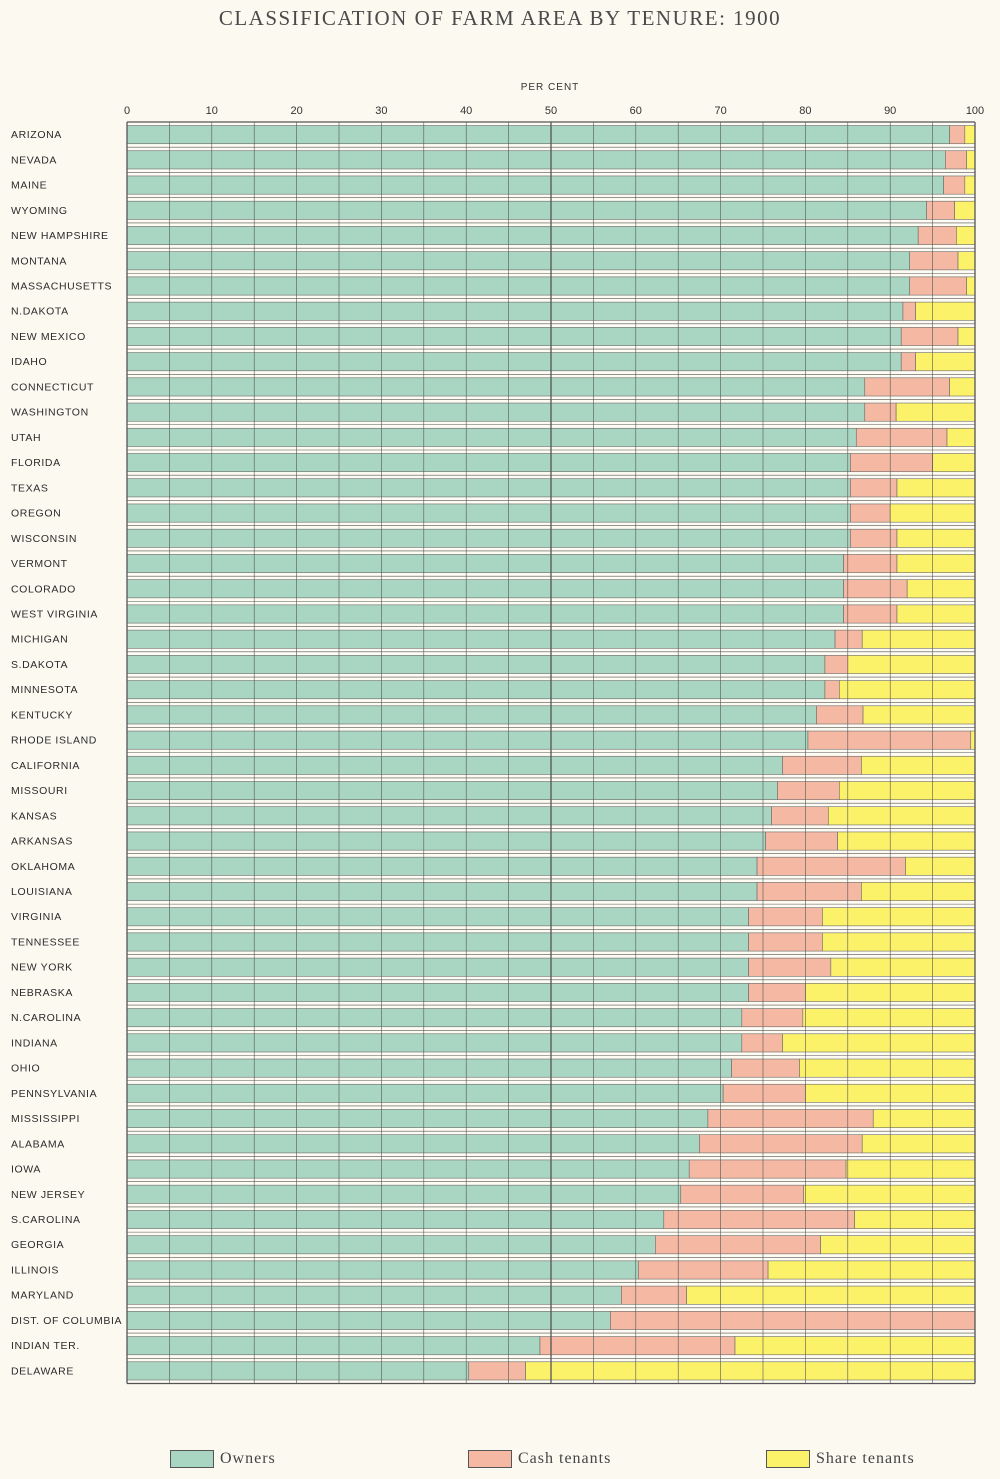  Describe the element at coordinates (936, 563) in the screenshot. I see `bar-share-tenants-vermont` at that location.